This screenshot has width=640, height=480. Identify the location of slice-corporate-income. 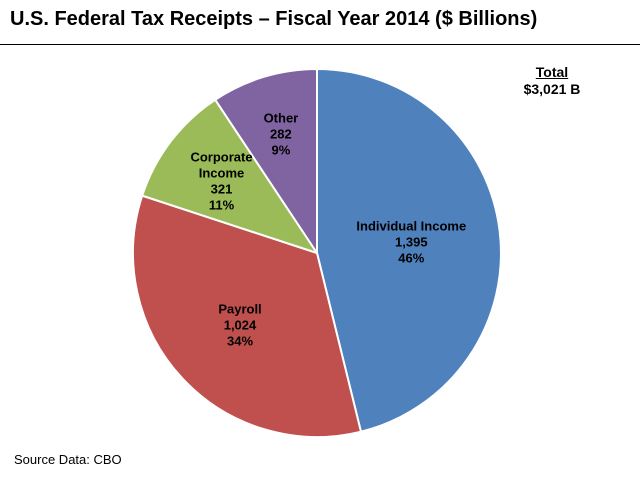
(229, 176).